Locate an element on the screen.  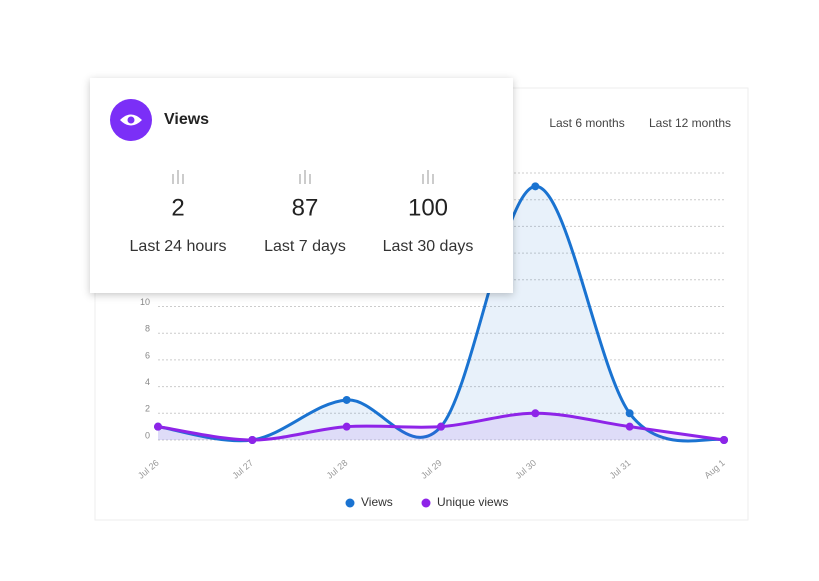
stat-value: 100 is located at coordinates (428, 207).